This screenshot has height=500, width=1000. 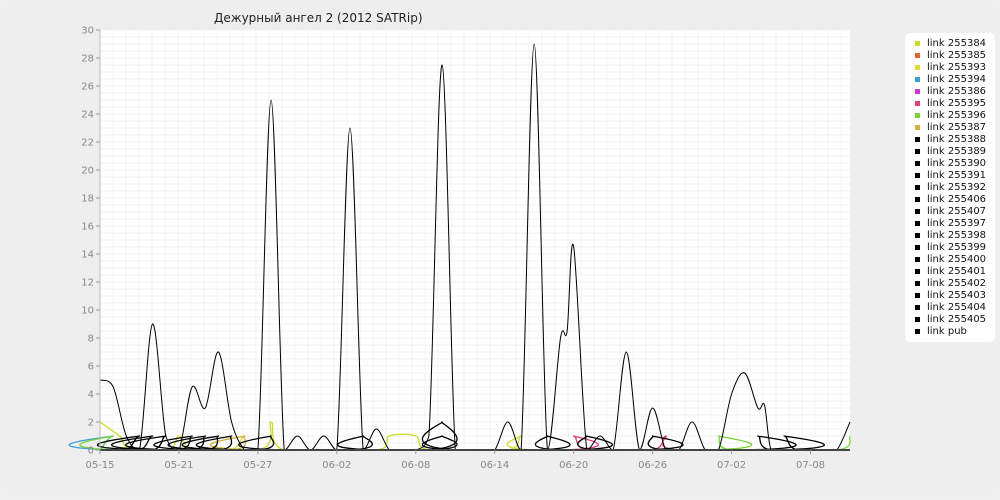 What do you see at coordinates (957, 223) in the screenshot?
I see `legend-label: link 255397` at bounding box center [957, 223].